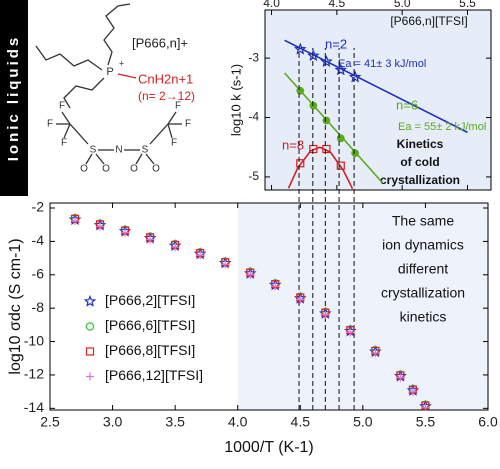 The width and height of the screenshot is (500, 469). Describe the element at coordinates (90, 326) in the screenshot. I see `circle-marker` at that location.